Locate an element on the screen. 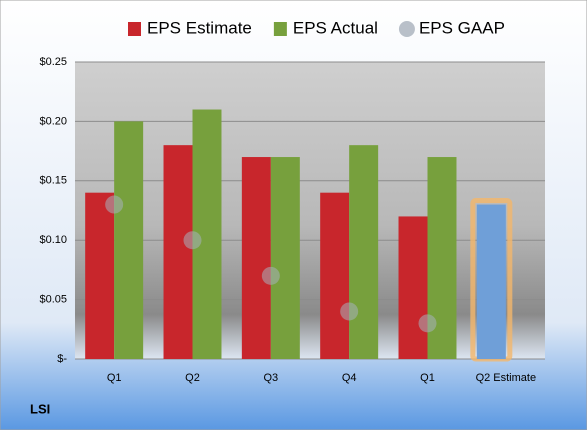 The width and height of the screenshot is (587, 430). legend-label: EPS GAAP is located at coordinates (462, 27).